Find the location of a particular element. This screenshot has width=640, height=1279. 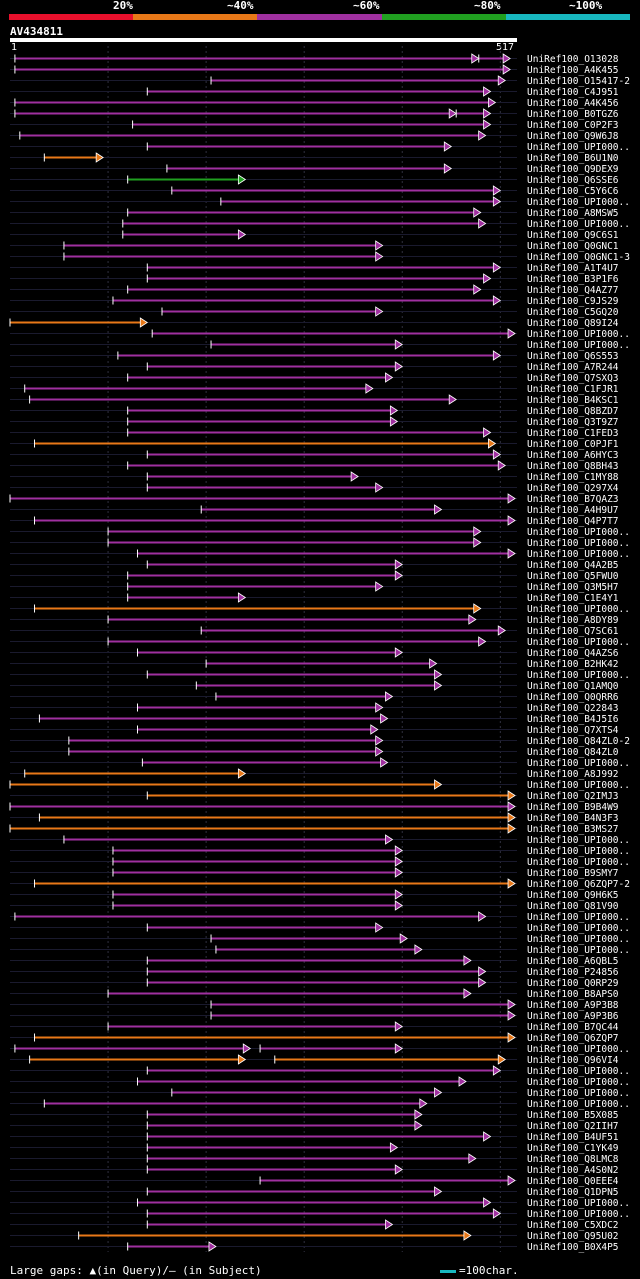

hit-label: UniRef100_Q7SC61 is located at coordinates (573, 631).